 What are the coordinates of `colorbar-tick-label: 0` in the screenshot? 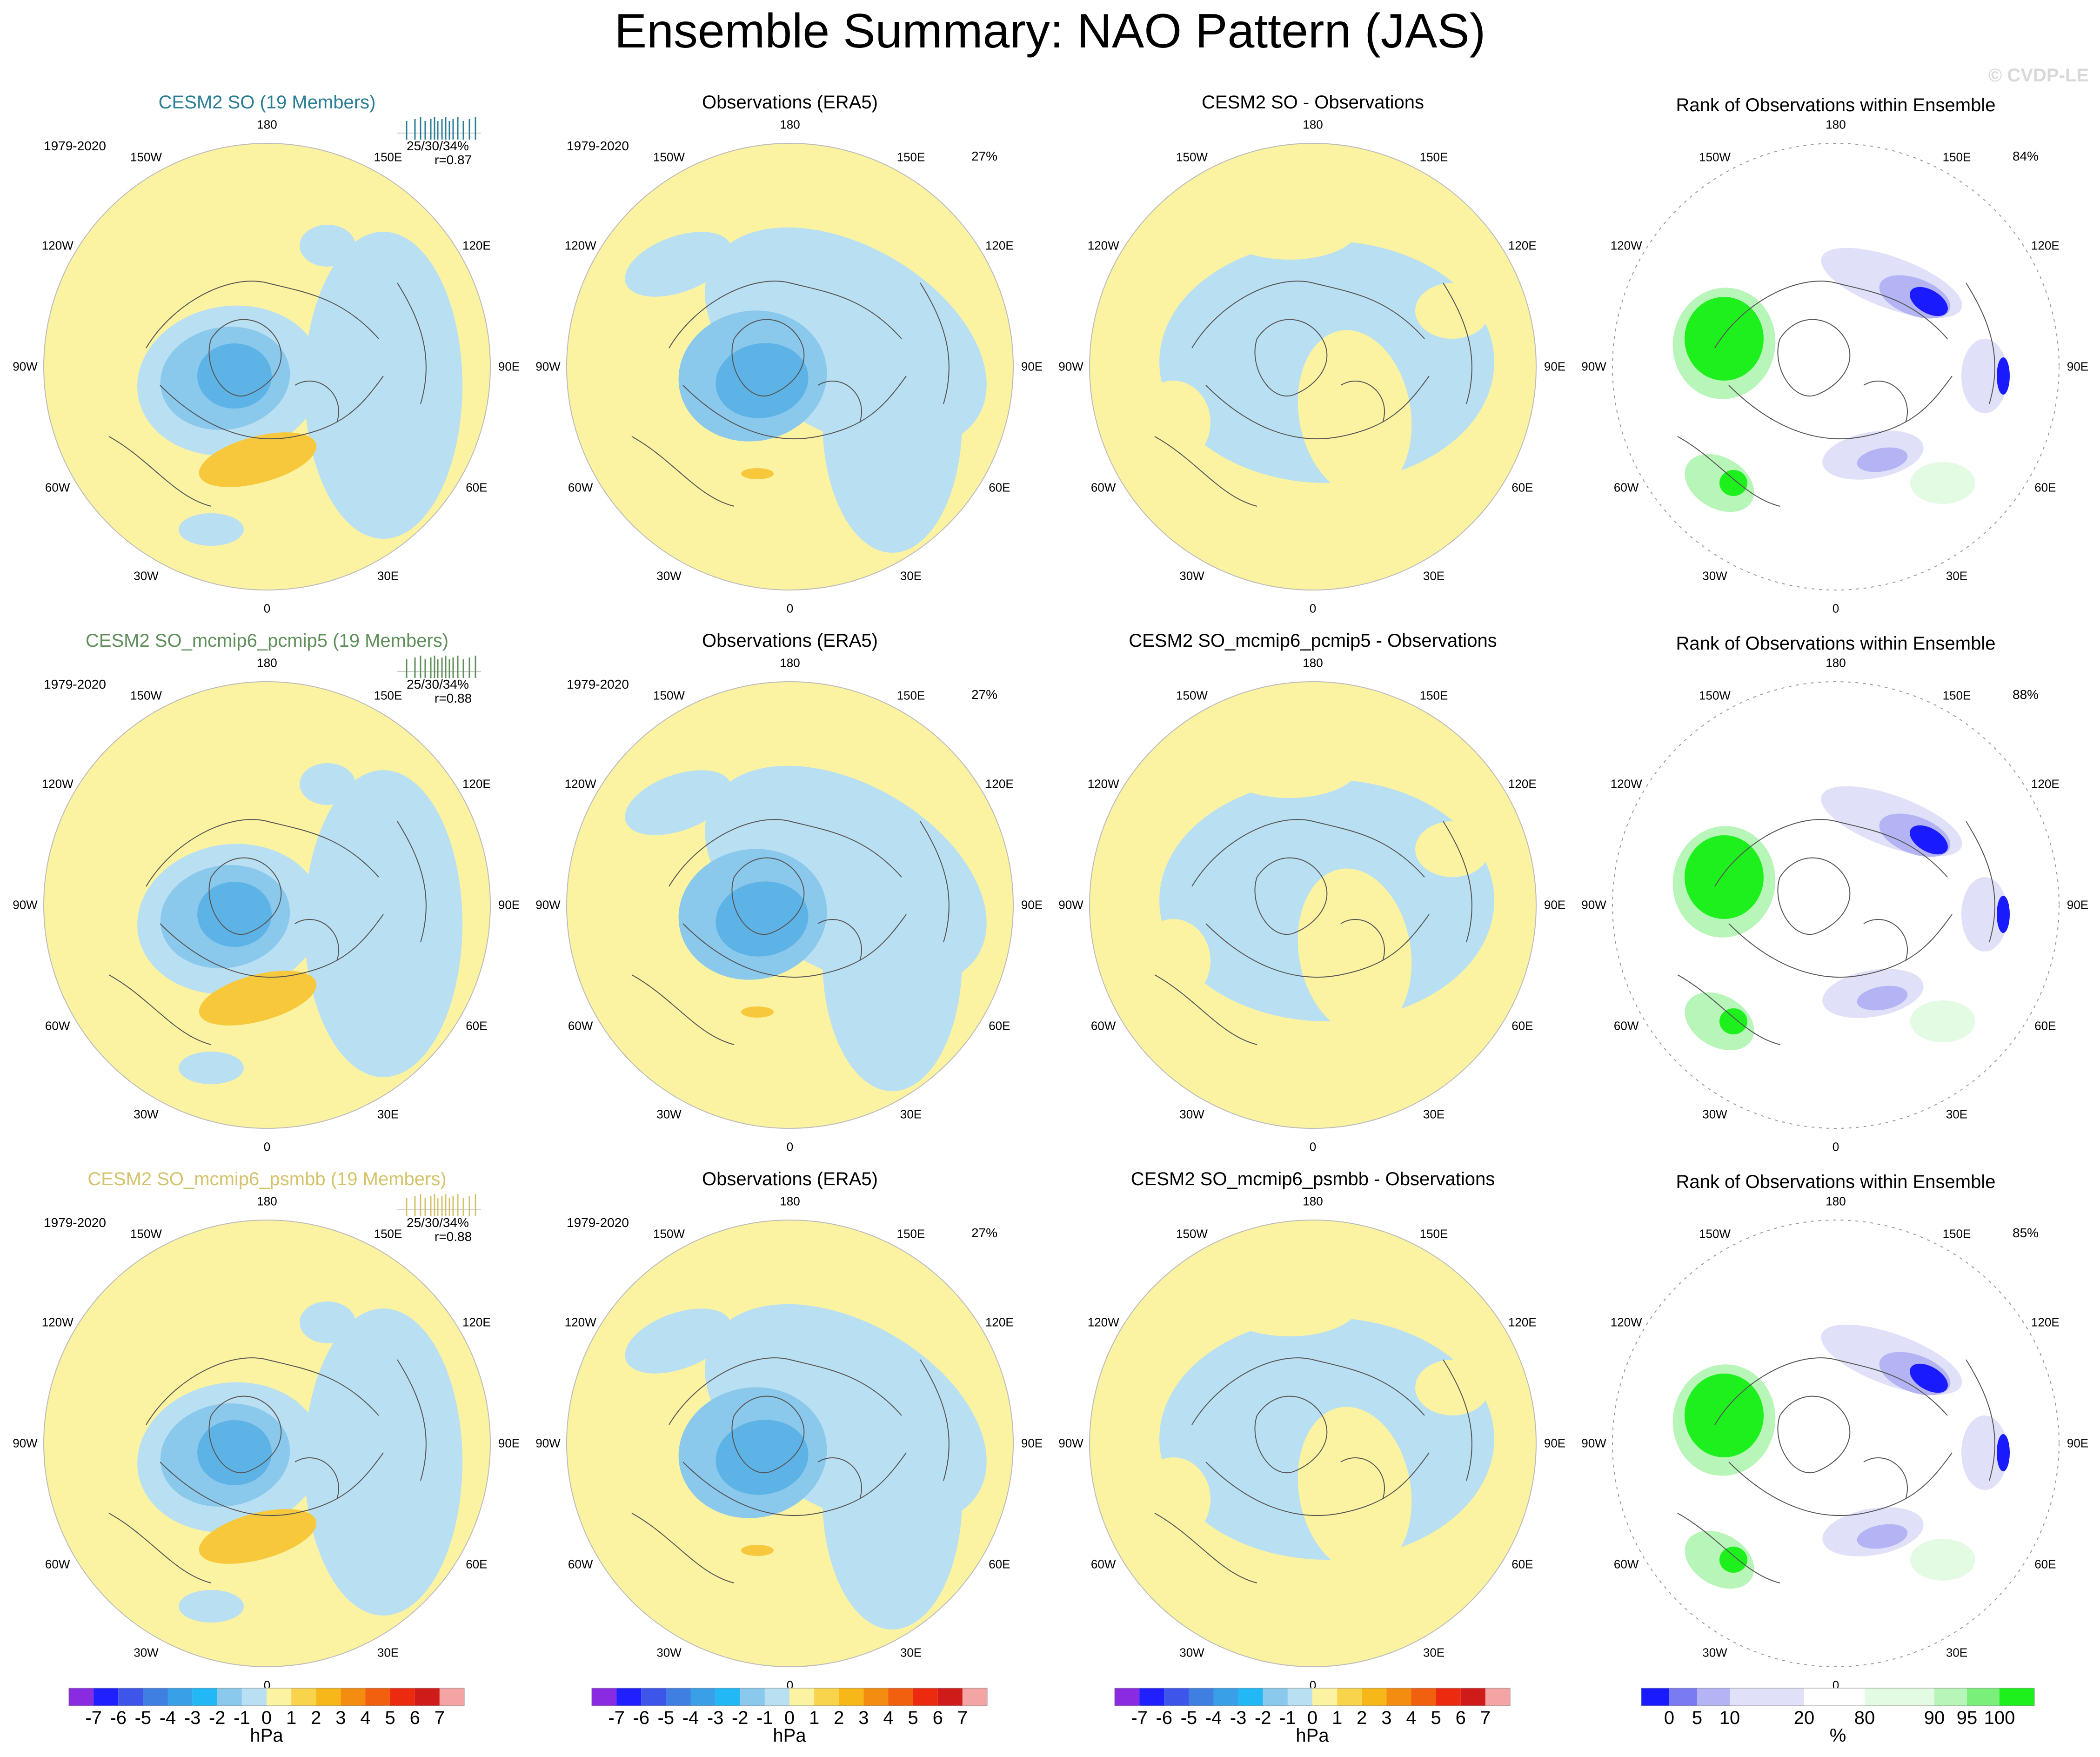 It's located at (267, 1718).